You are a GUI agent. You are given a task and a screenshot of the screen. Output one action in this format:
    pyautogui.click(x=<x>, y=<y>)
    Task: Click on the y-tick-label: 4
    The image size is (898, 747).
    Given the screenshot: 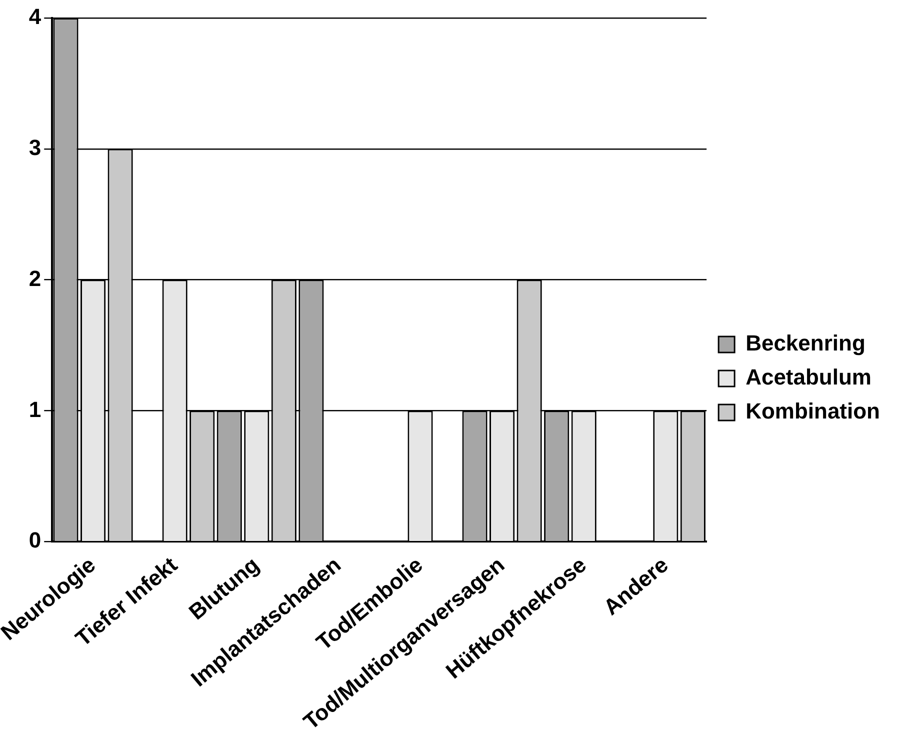 What is the action you would take?
    pyautogui.click(x=35, y=17)
    